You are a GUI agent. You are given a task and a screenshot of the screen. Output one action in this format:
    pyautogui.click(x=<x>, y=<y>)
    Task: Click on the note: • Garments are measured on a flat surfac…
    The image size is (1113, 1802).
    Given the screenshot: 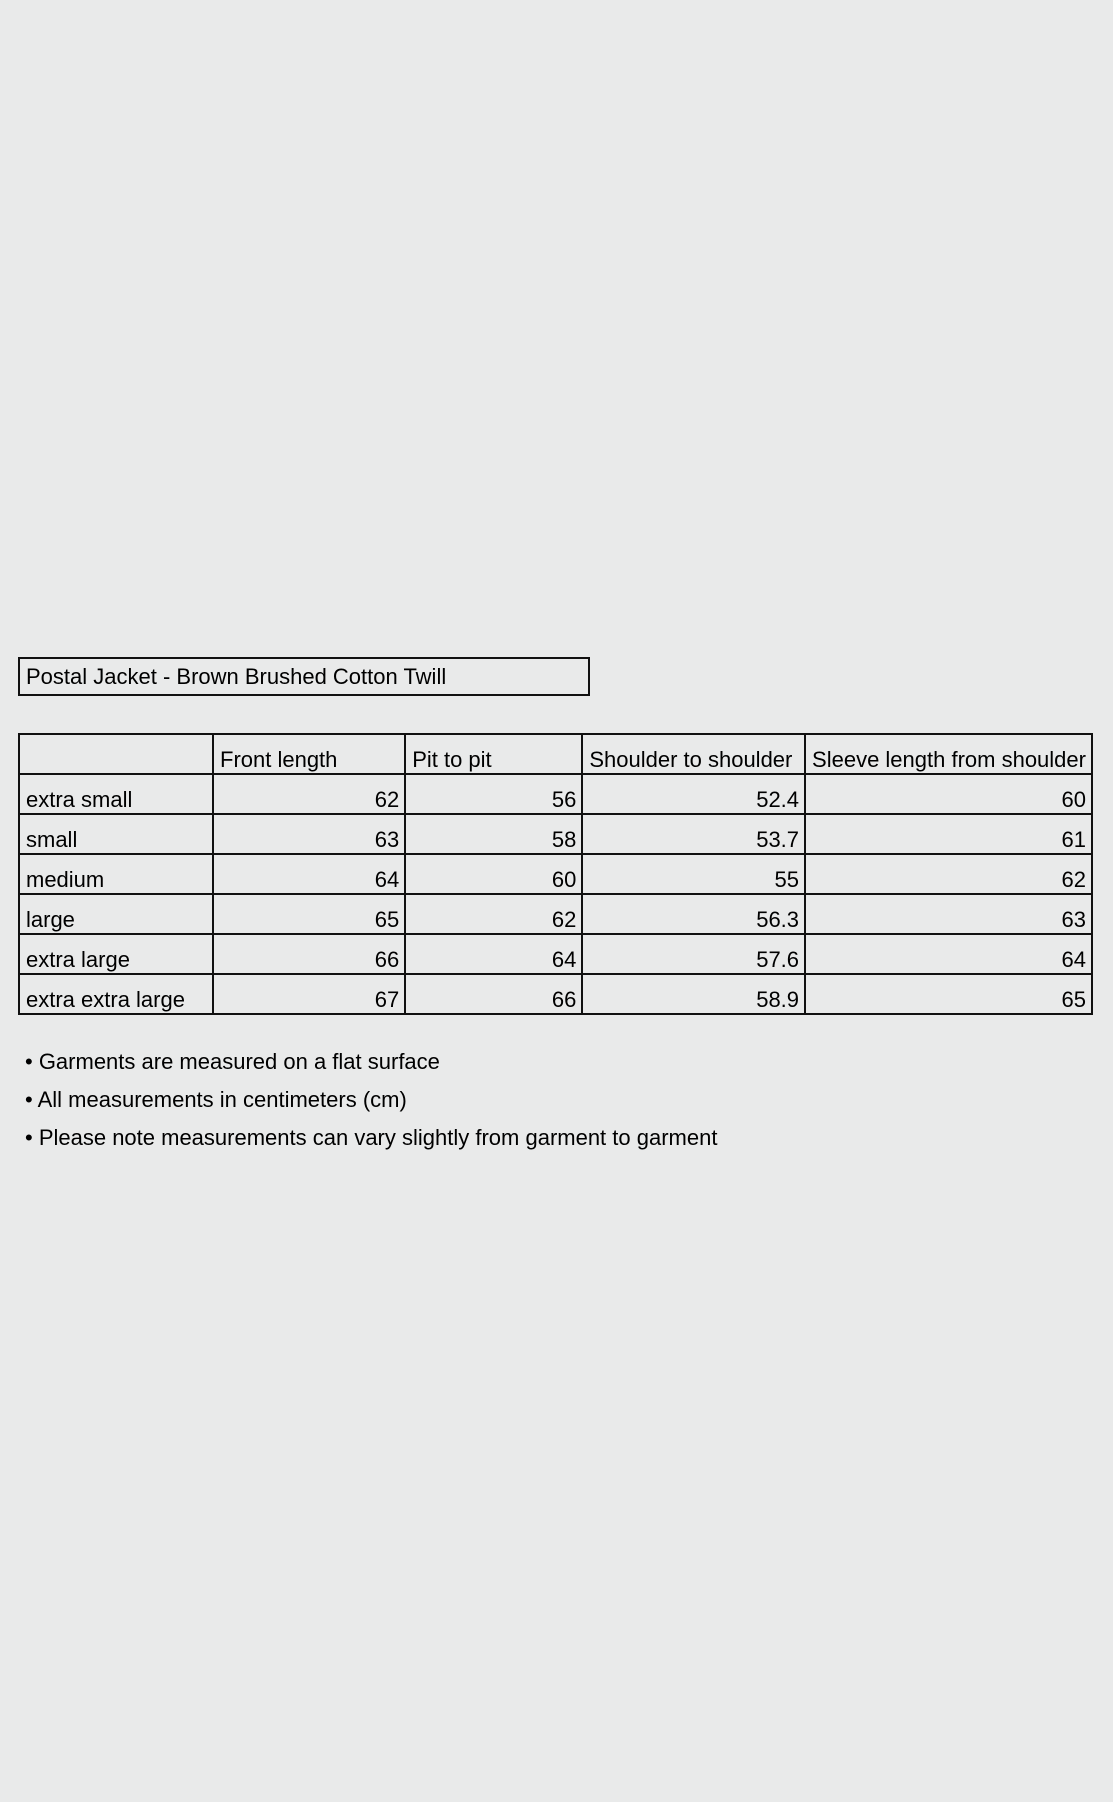 What is the action you would take?
    pyautogui.click(x=232, y=1061)
    